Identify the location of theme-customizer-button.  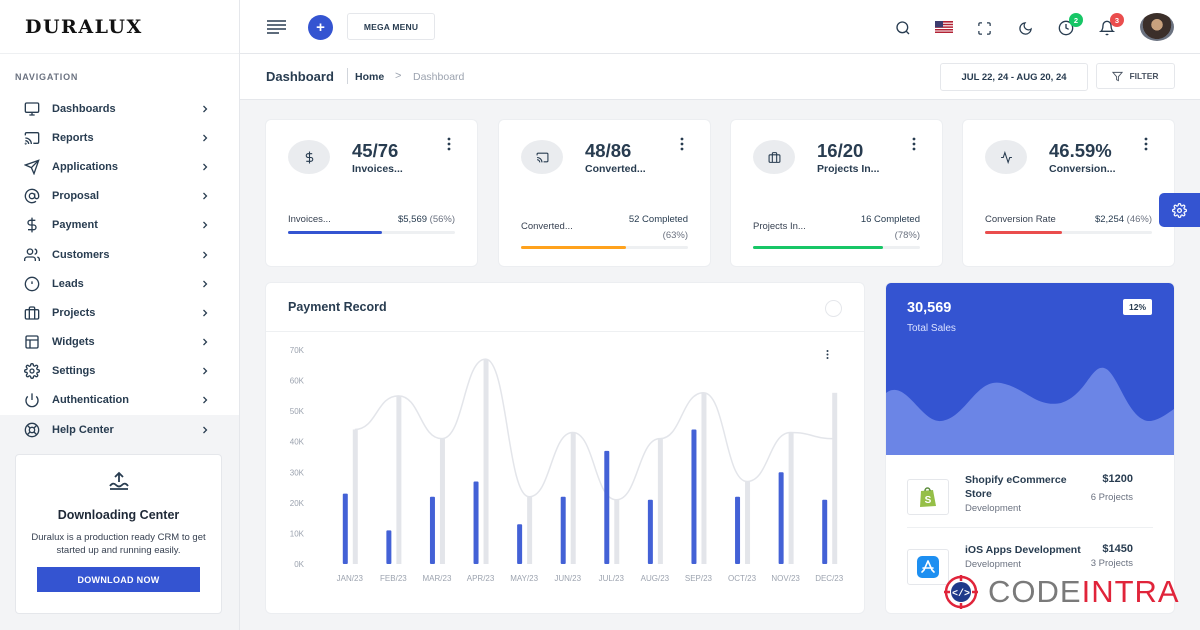
(1179, 210).